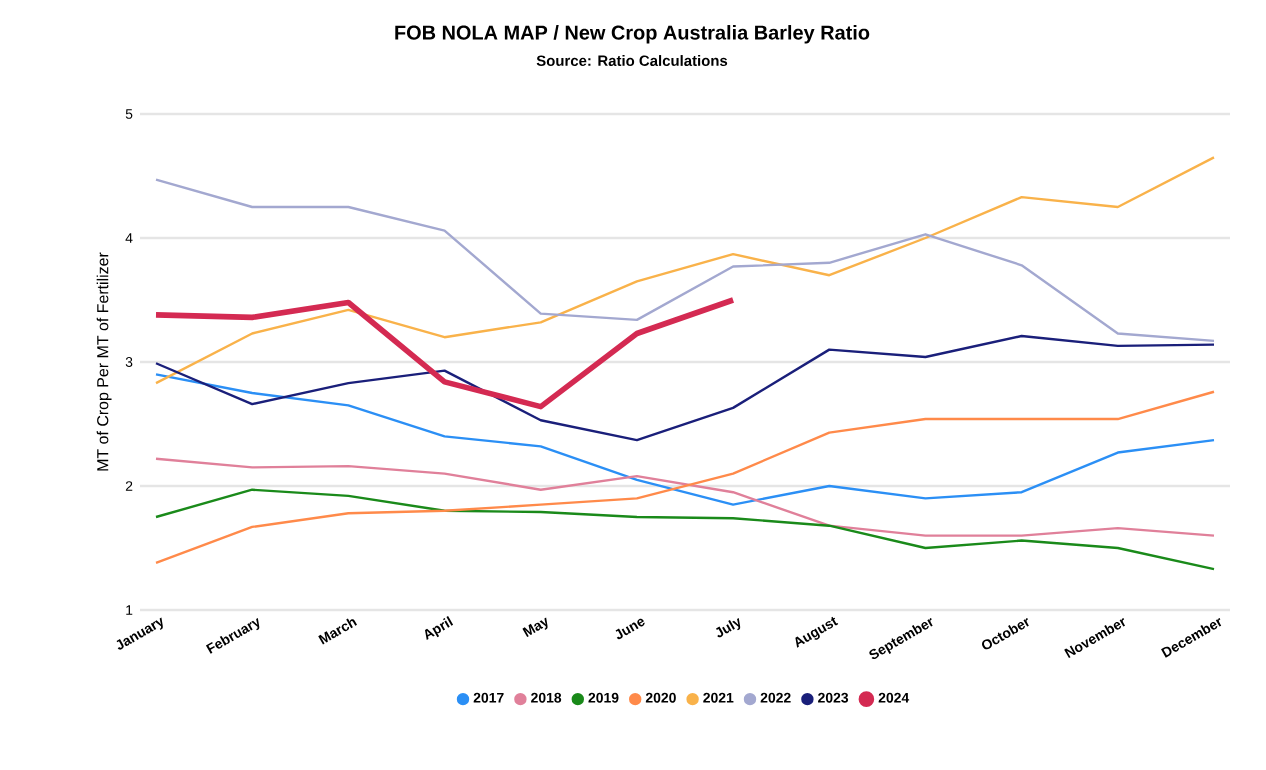  What do you see at coordinates (632, 34) in the screenshot?
I see `chart-title: FOB NOLA MAP / New Crop Australia Barley Ratio` at bounding box center [632, 34].